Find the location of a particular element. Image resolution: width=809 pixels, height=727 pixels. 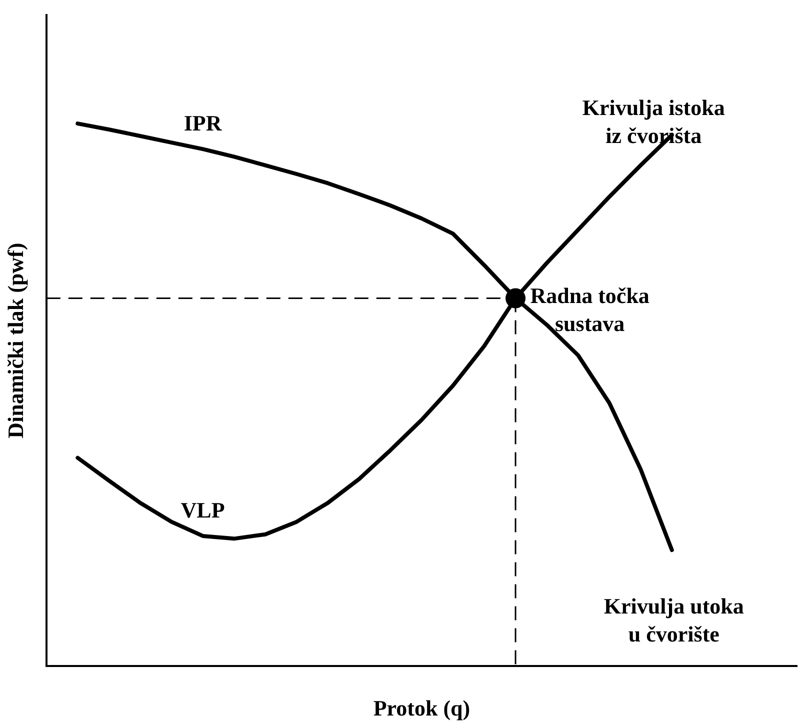

series-label: IPR is located at coordinates (203, 123).